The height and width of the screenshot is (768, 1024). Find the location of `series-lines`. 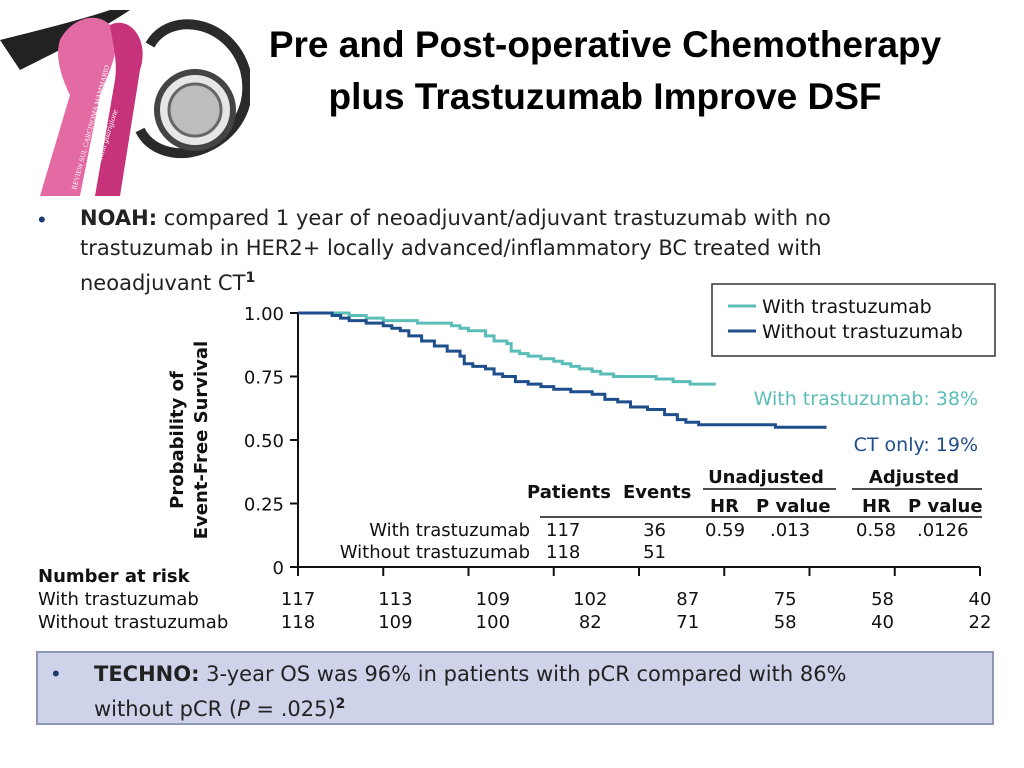

series-lines is located at coordinates (562, 370).